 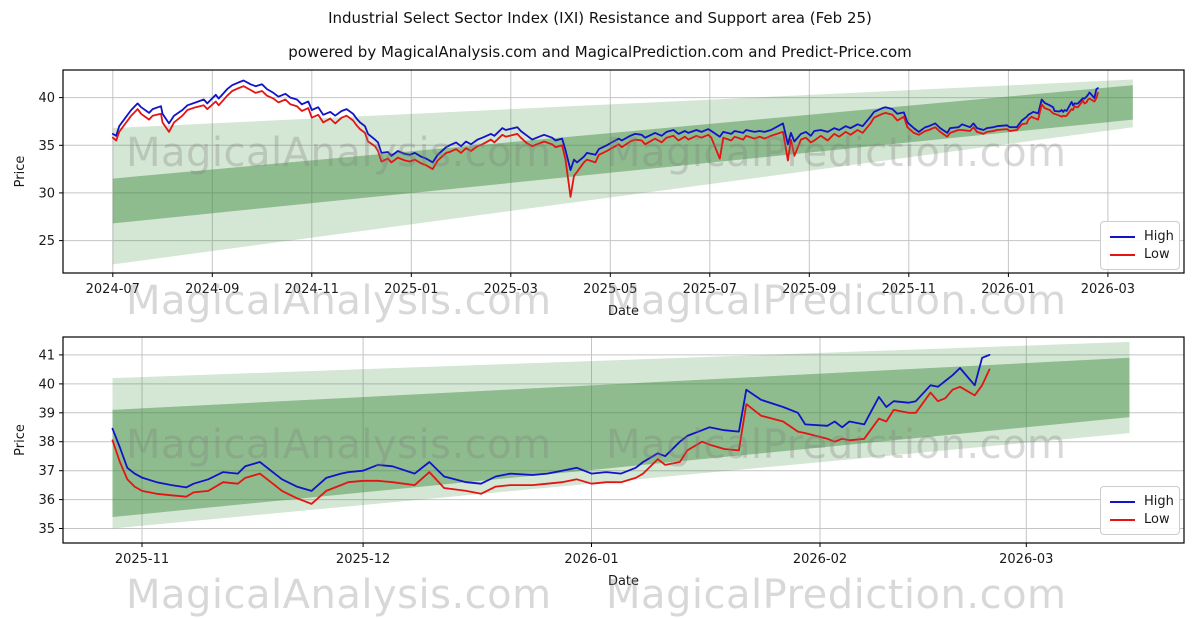 I want to click on y-tick-label: 25, so click(x=46, y=241).